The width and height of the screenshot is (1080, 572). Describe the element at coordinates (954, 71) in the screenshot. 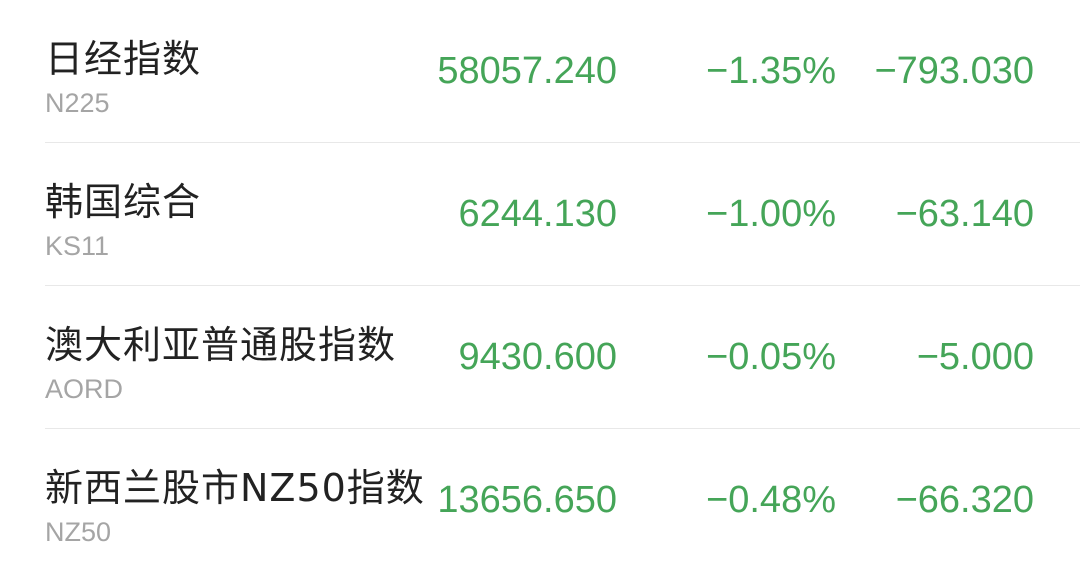

I see `index-change: −793.030` at that location.